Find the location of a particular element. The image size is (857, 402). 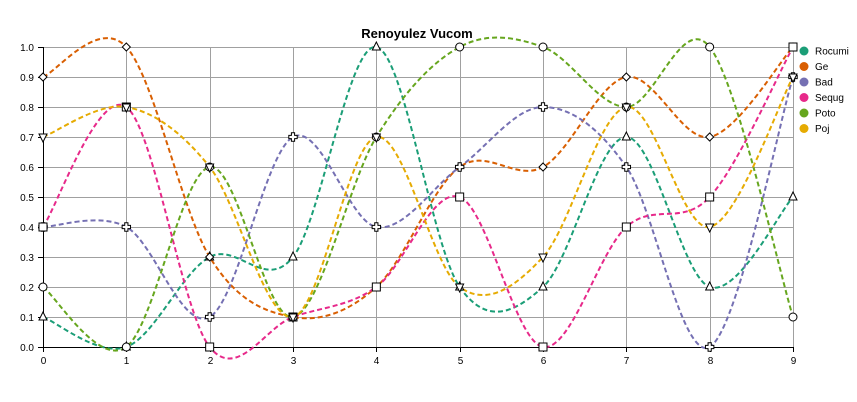

legend-swatch-rocumi is located at coordinates (804, 51).